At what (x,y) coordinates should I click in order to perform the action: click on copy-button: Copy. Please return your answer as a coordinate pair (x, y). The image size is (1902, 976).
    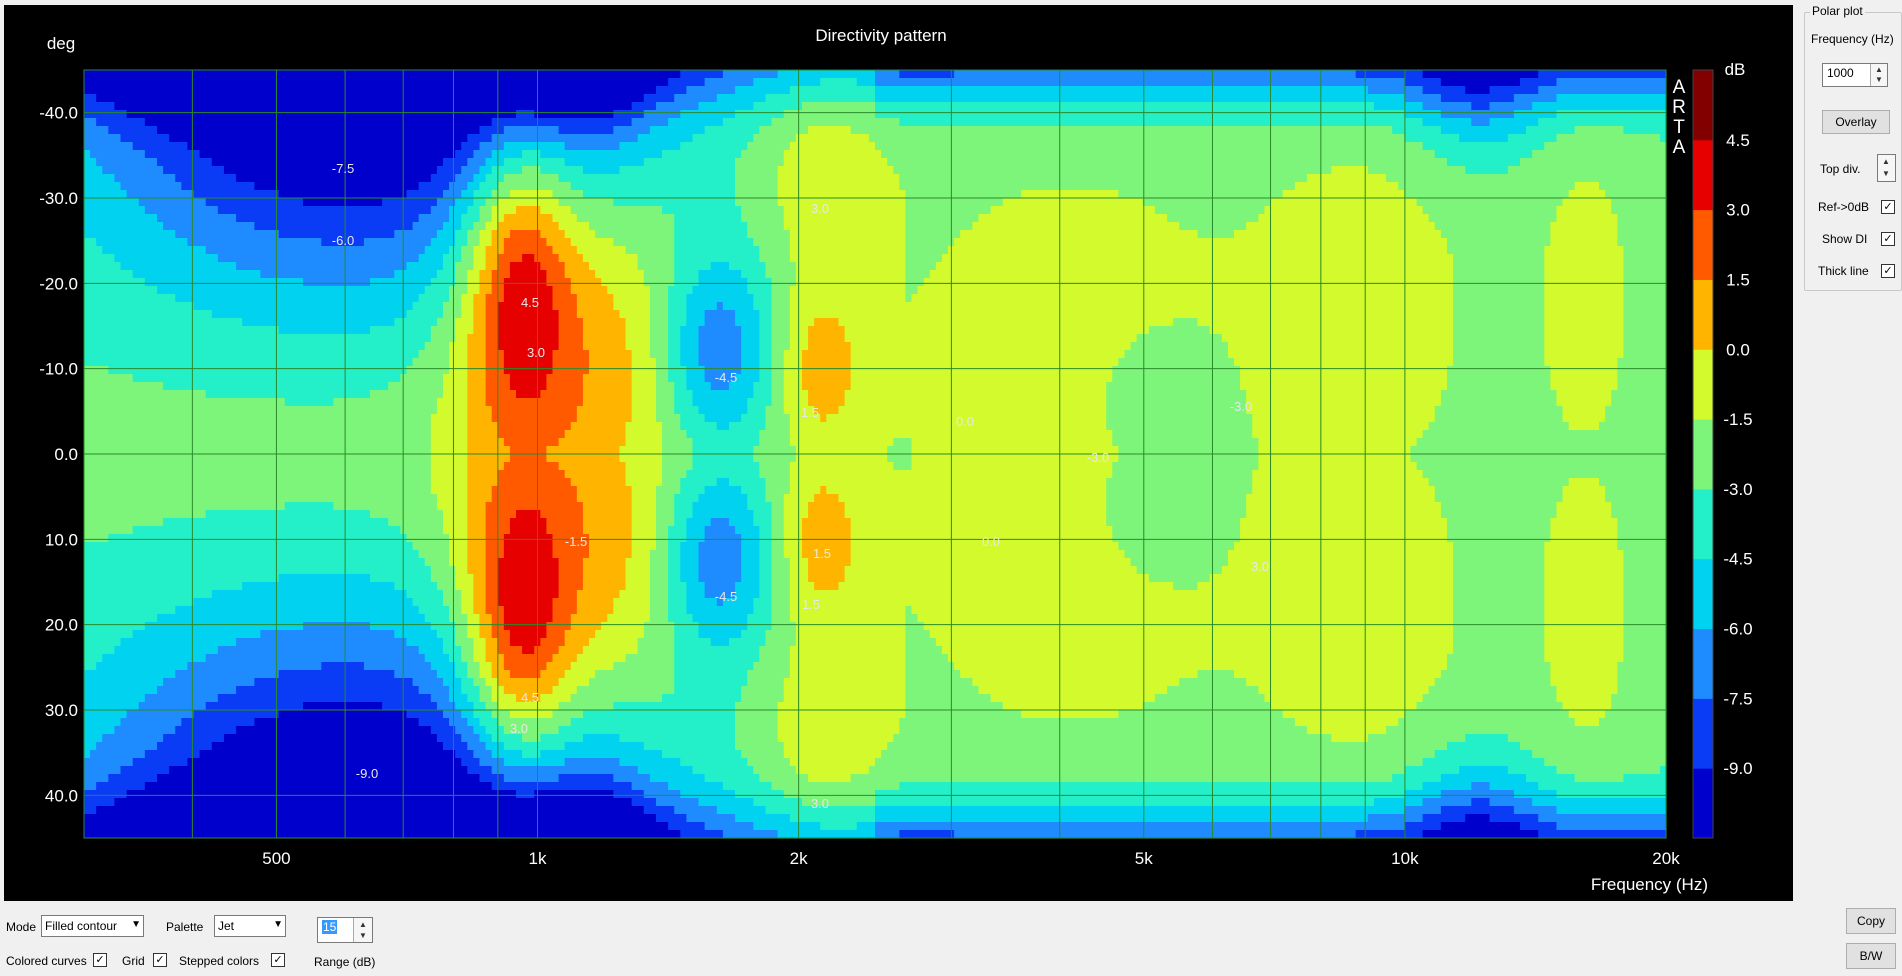
    Looking at the image, I should click on (1871, 921).